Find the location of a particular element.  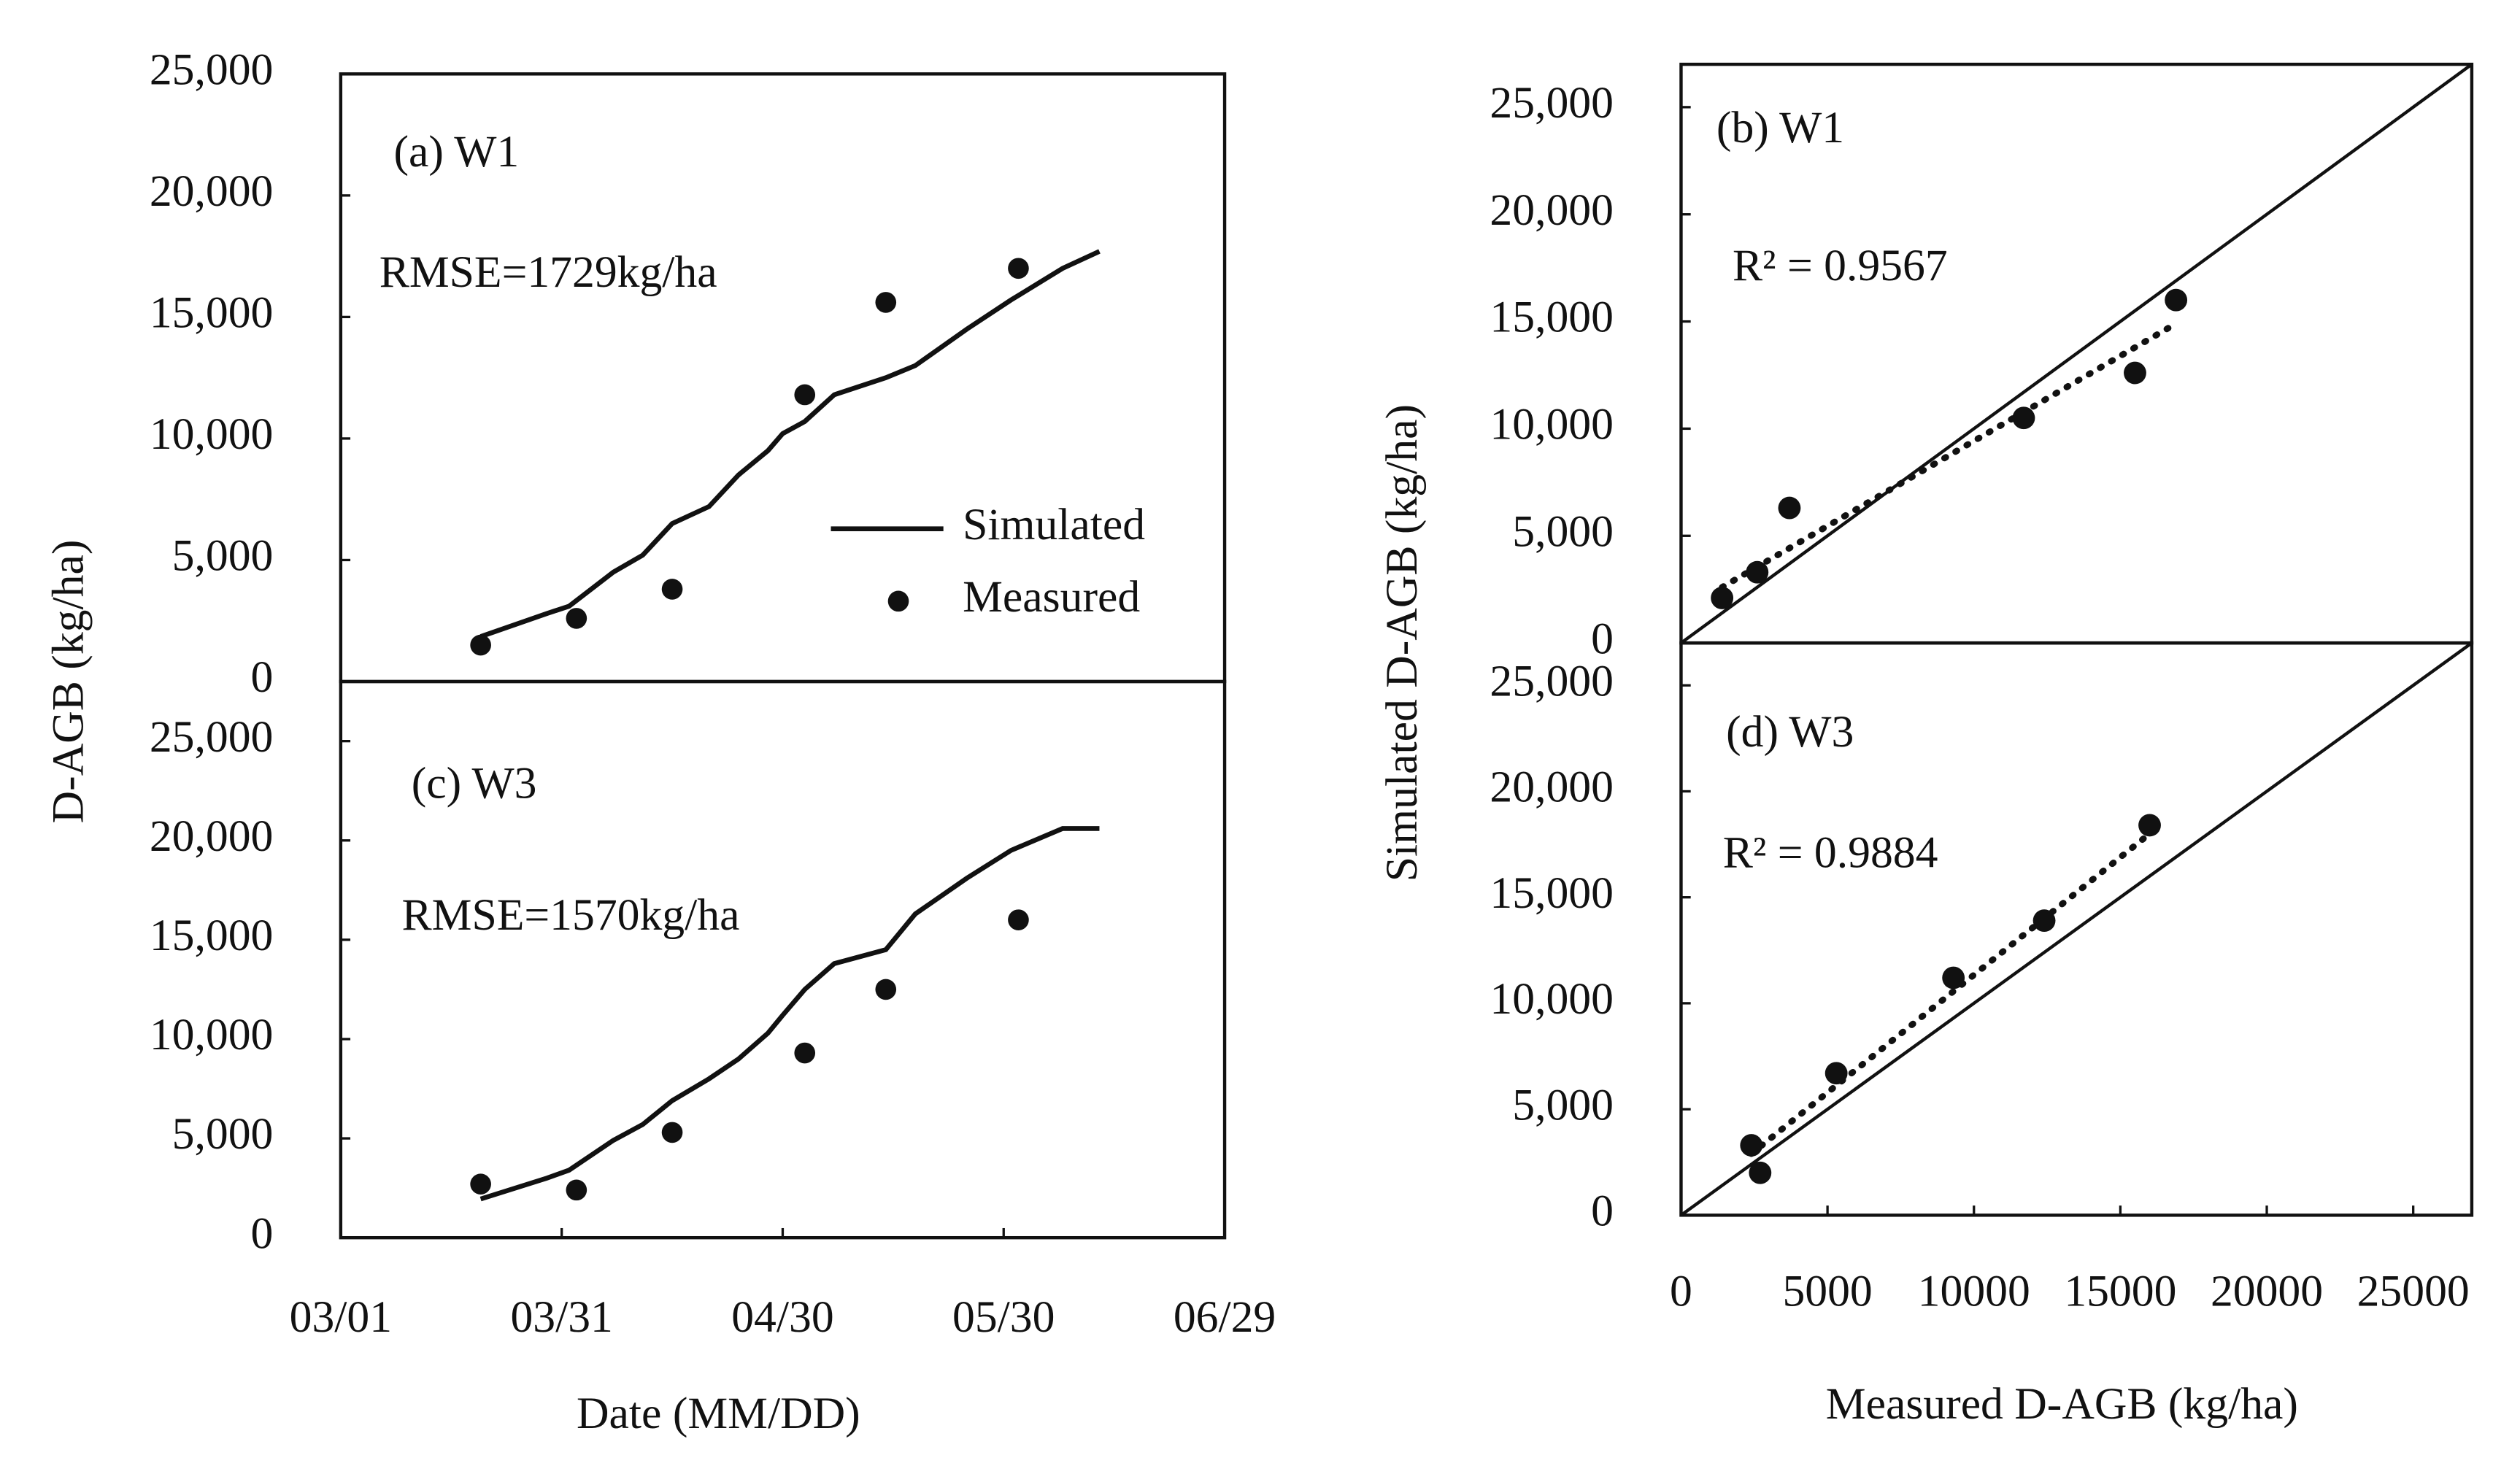

x-tick-label: 15000 is located at coordinates (2120, 1291).